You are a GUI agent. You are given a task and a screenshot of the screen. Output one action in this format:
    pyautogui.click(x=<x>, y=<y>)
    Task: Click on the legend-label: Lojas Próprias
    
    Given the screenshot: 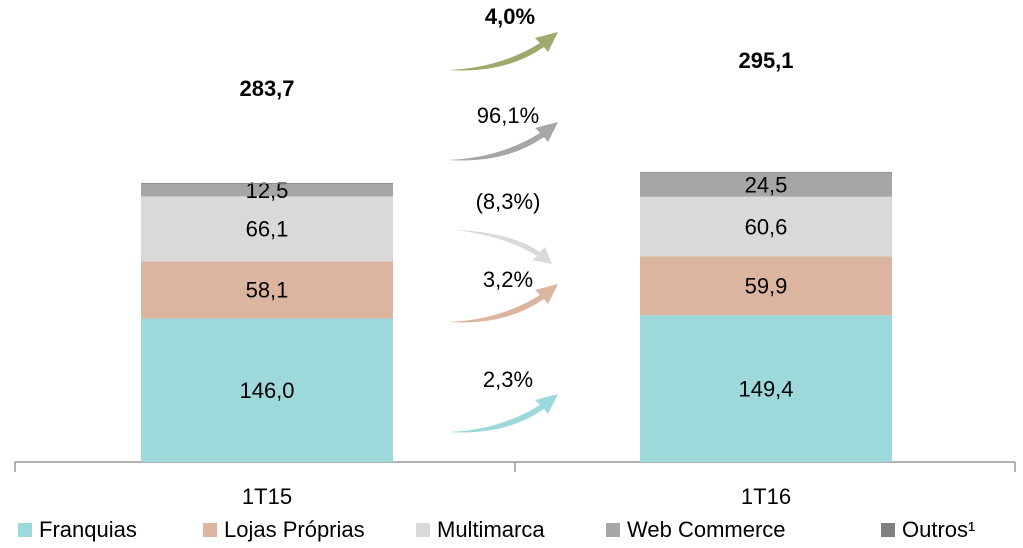 What is the action you would take?
    pyautogui.click(x=294, y=529)
    